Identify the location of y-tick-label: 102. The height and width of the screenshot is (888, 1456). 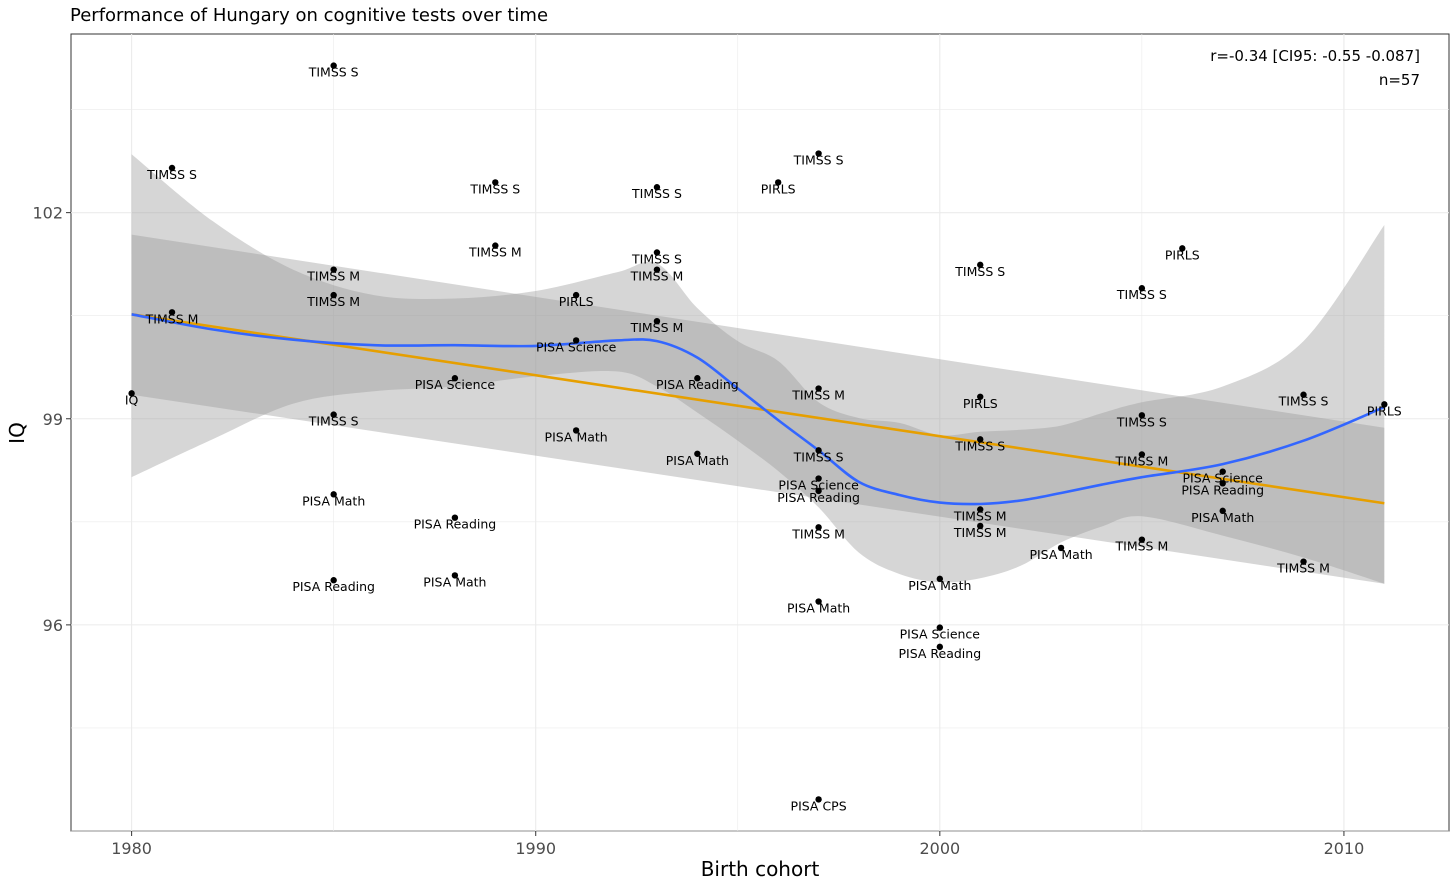
(47, 213).